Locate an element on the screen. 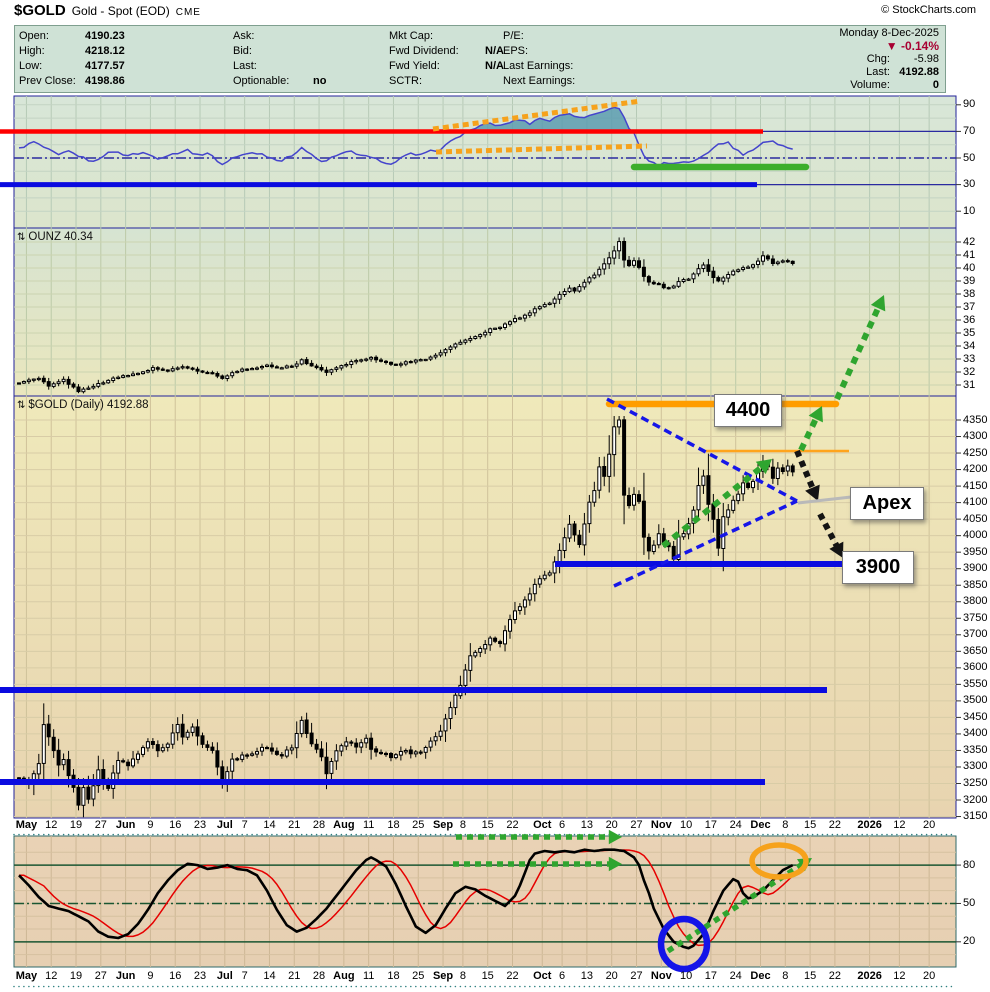 This screenshot has width=990, height=992. y-tick-label: 38 is located at coordinates (969, 293).